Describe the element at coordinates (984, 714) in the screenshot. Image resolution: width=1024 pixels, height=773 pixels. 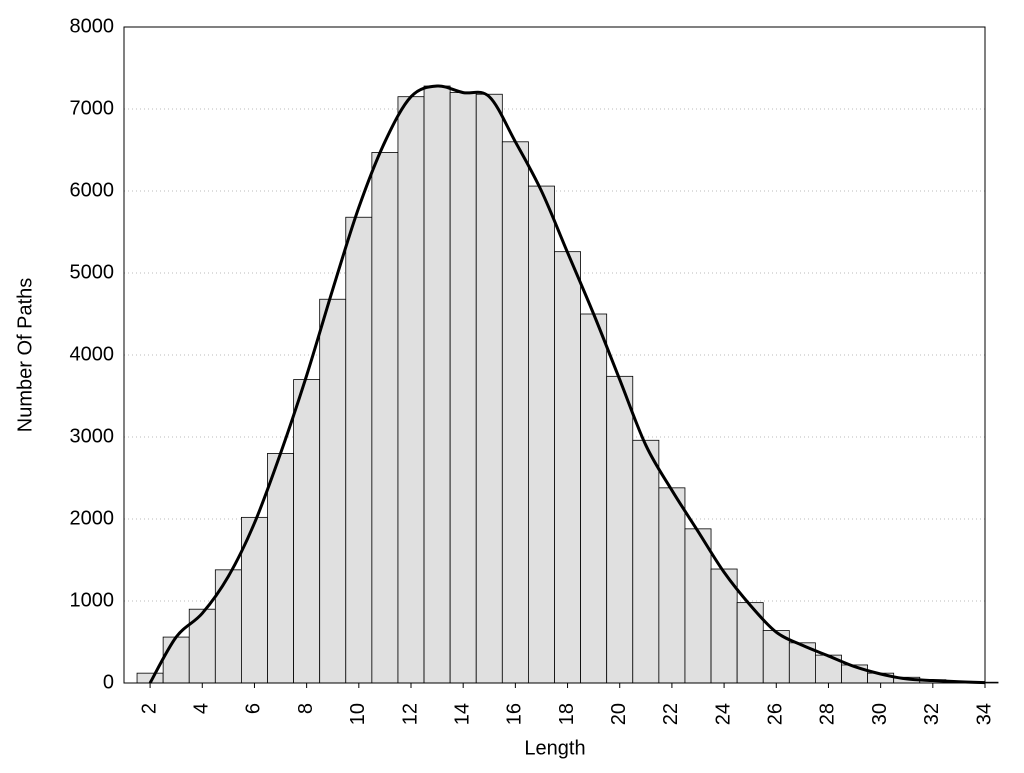
I see `x-tick-label: 34` at that location.